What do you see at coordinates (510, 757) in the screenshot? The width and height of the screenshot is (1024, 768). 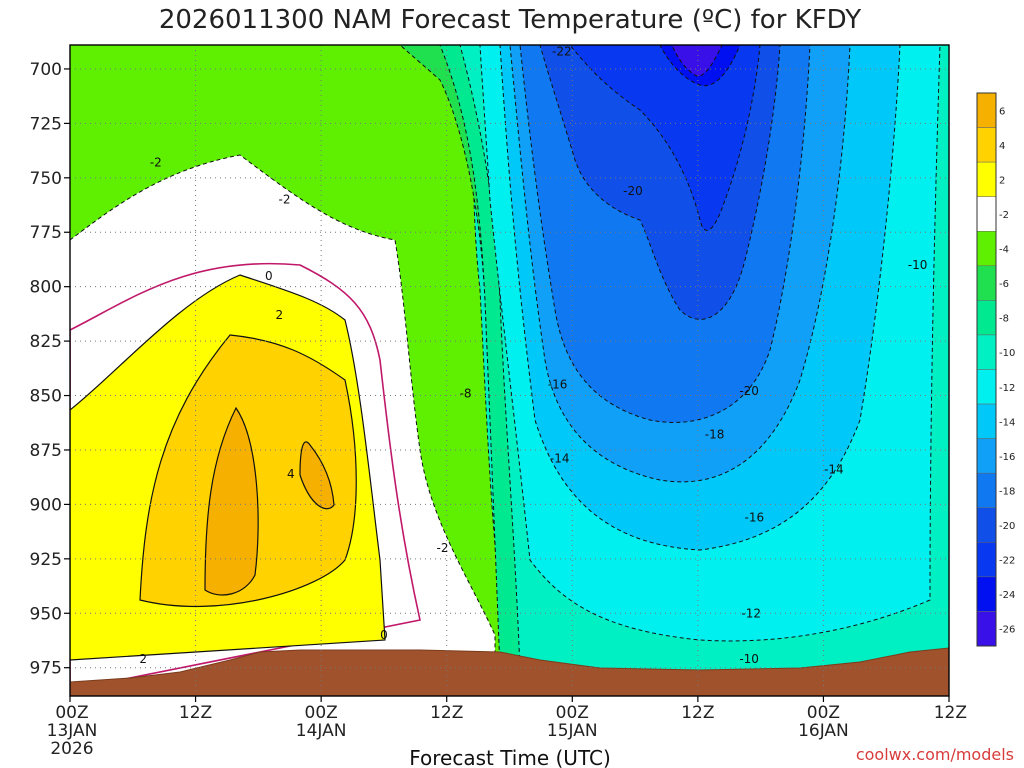 I see `x-axis-label: Forecast Time (UTC)` at bounding box center [510, 757].